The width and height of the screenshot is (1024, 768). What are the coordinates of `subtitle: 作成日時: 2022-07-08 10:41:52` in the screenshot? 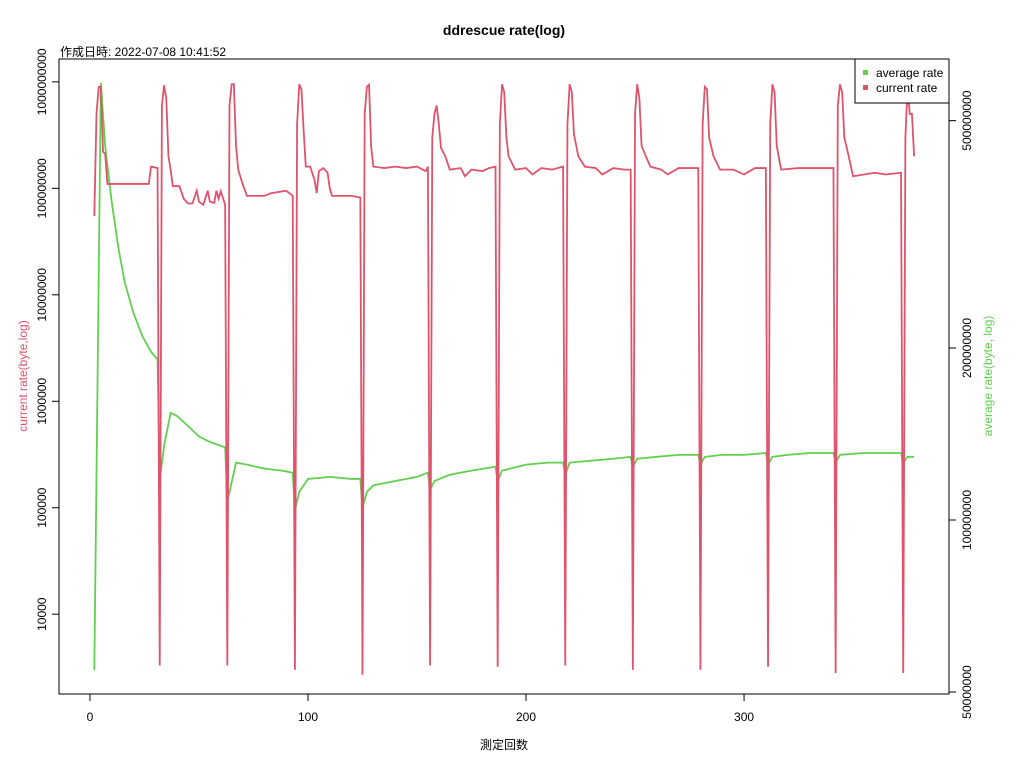 It's located at (143, 52).